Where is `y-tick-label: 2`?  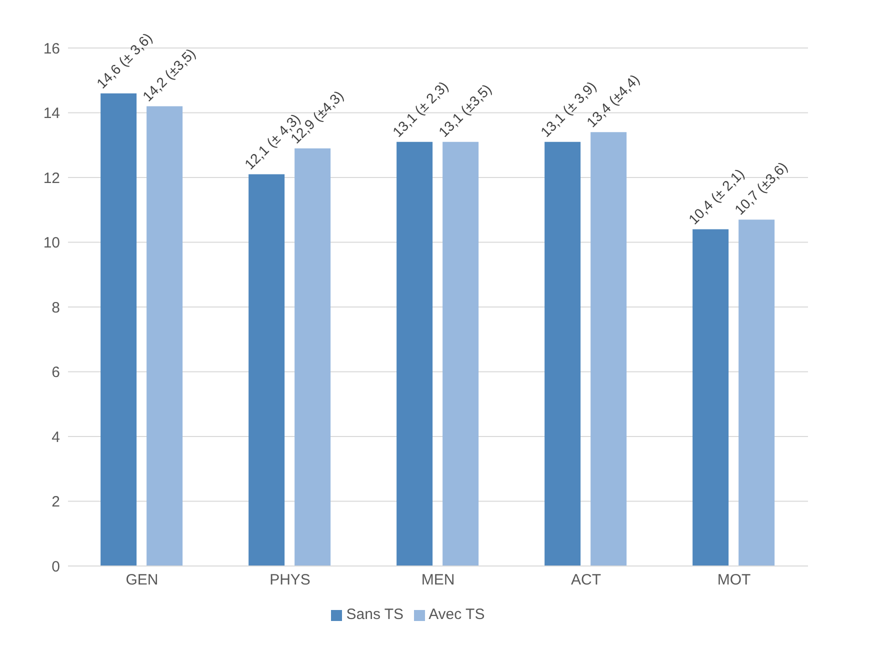 y-tick-label: 2 is located at coordinates (56, 502).